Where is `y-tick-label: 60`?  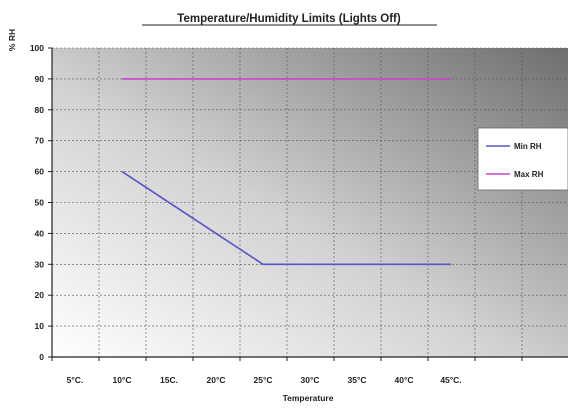 y-tick-label: 60 is located at coordinates (40, 172).